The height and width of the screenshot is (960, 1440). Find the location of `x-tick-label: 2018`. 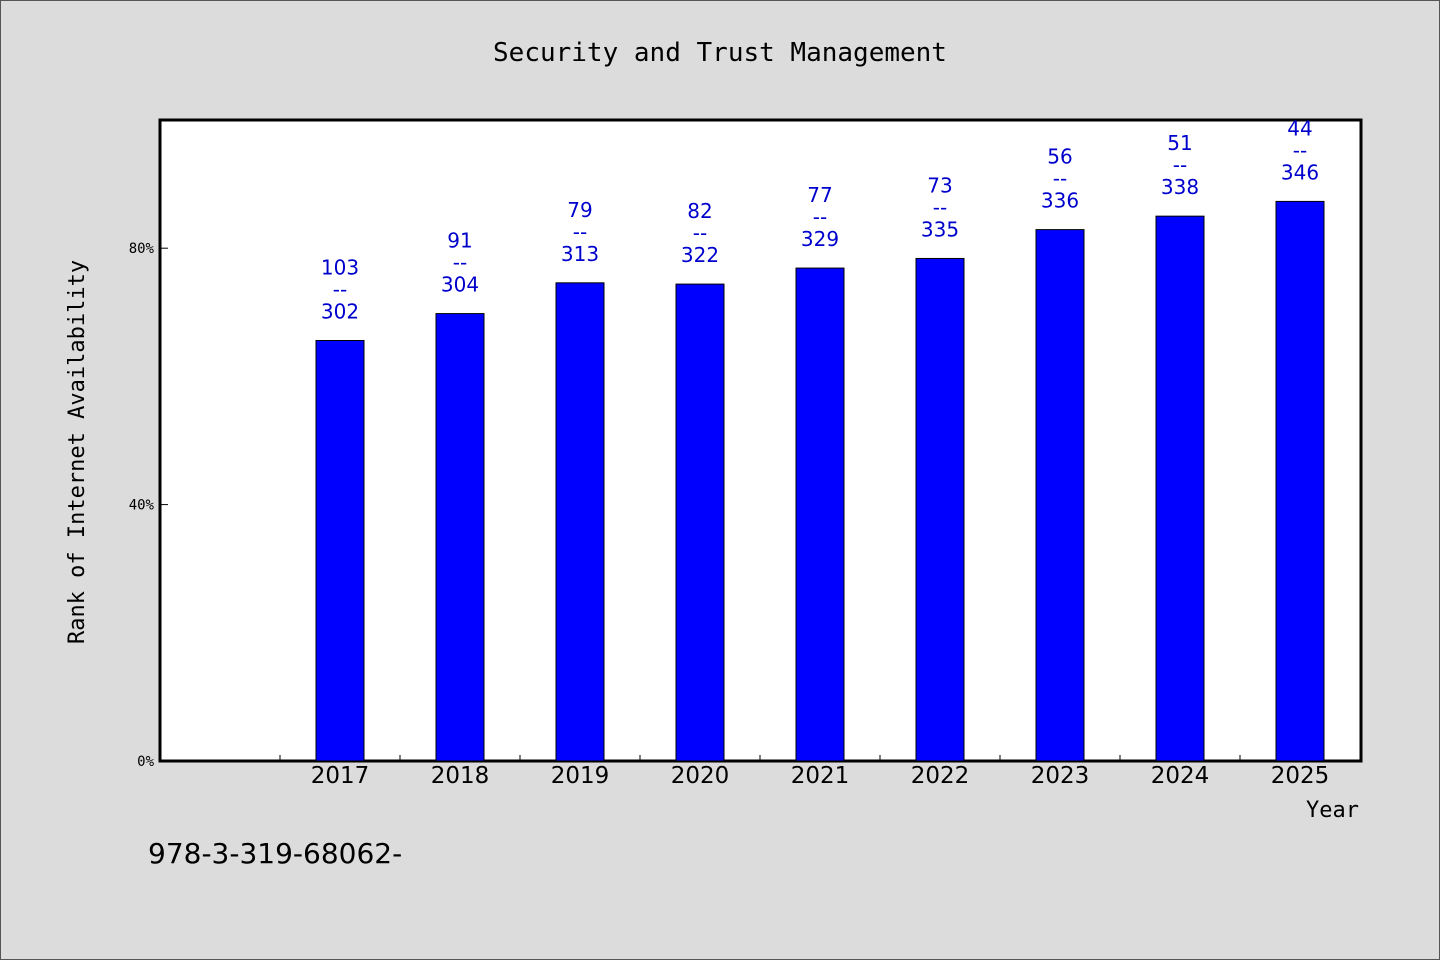

x-tick-label: 2018 is located at coordinates (460, 776).